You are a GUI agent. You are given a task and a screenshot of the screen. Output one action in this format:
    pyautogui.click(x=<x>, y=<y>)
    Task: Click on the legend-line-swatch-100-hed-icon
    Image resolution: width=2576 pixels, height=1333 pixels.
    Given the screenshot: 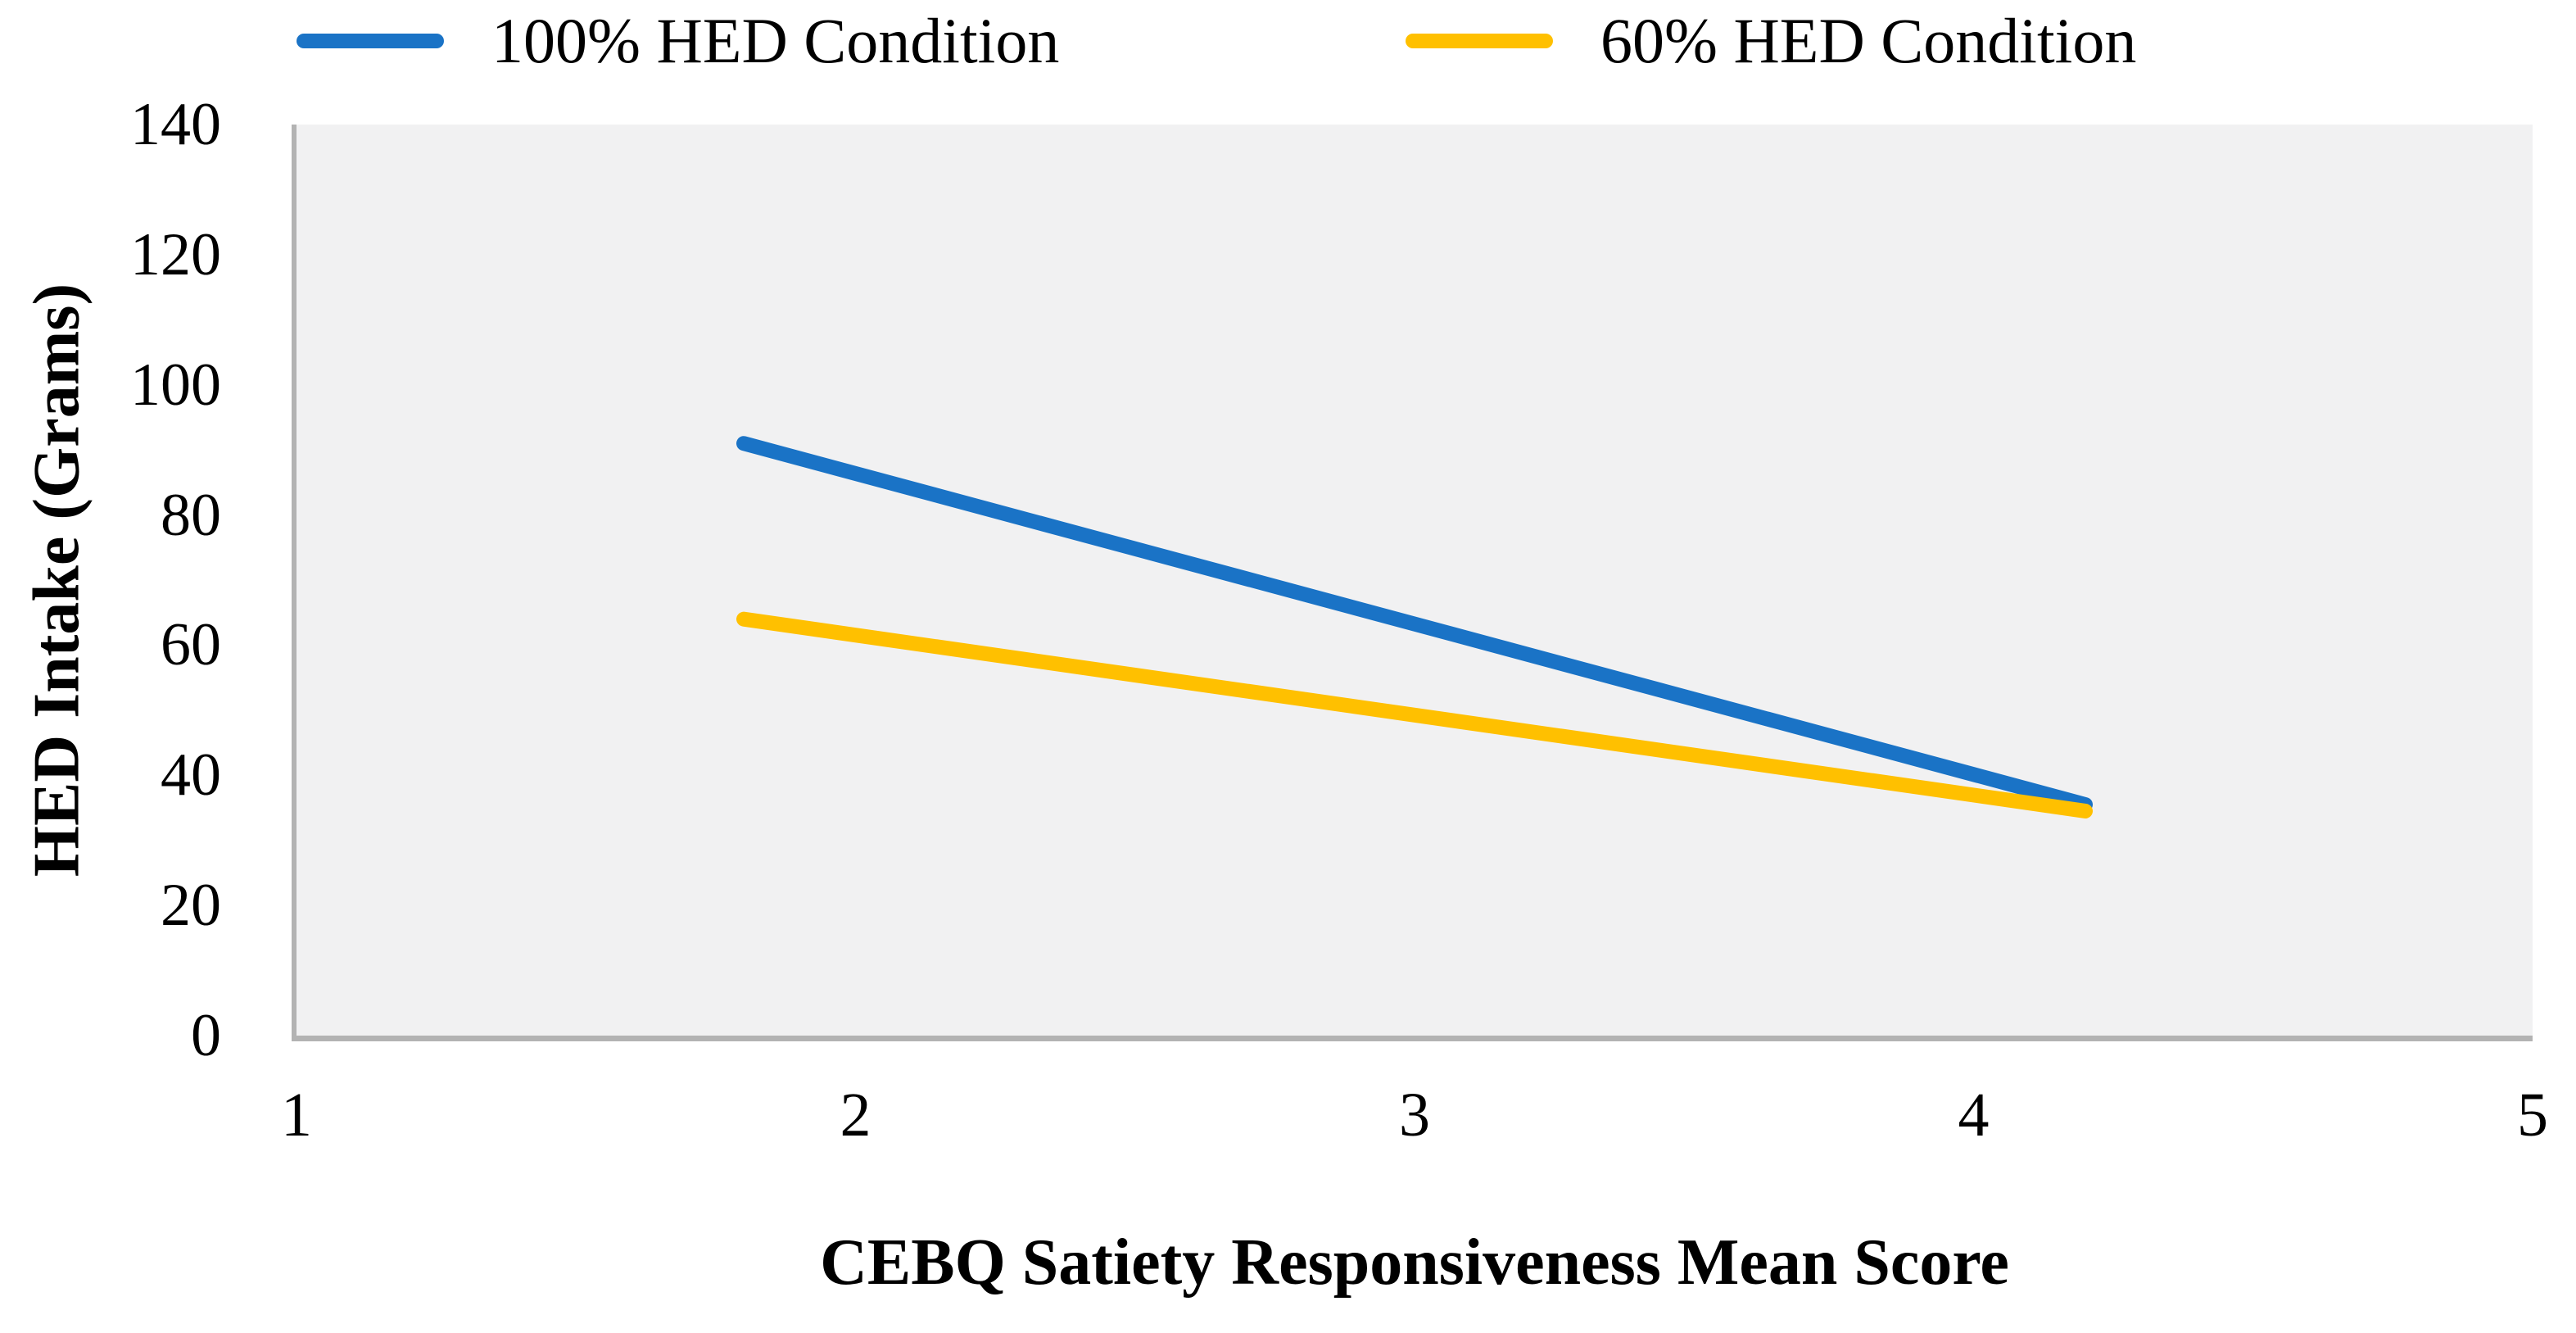 What is the action you would take?
    pyautogui.click(x=370, y=41)
    